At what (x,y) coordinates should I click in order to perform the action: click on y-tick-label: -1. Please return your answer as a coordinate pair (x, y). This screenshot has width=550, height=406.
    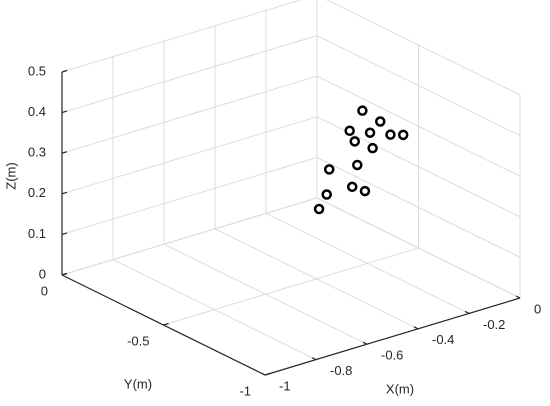
    Looking at the image, I should click on (245, 390).